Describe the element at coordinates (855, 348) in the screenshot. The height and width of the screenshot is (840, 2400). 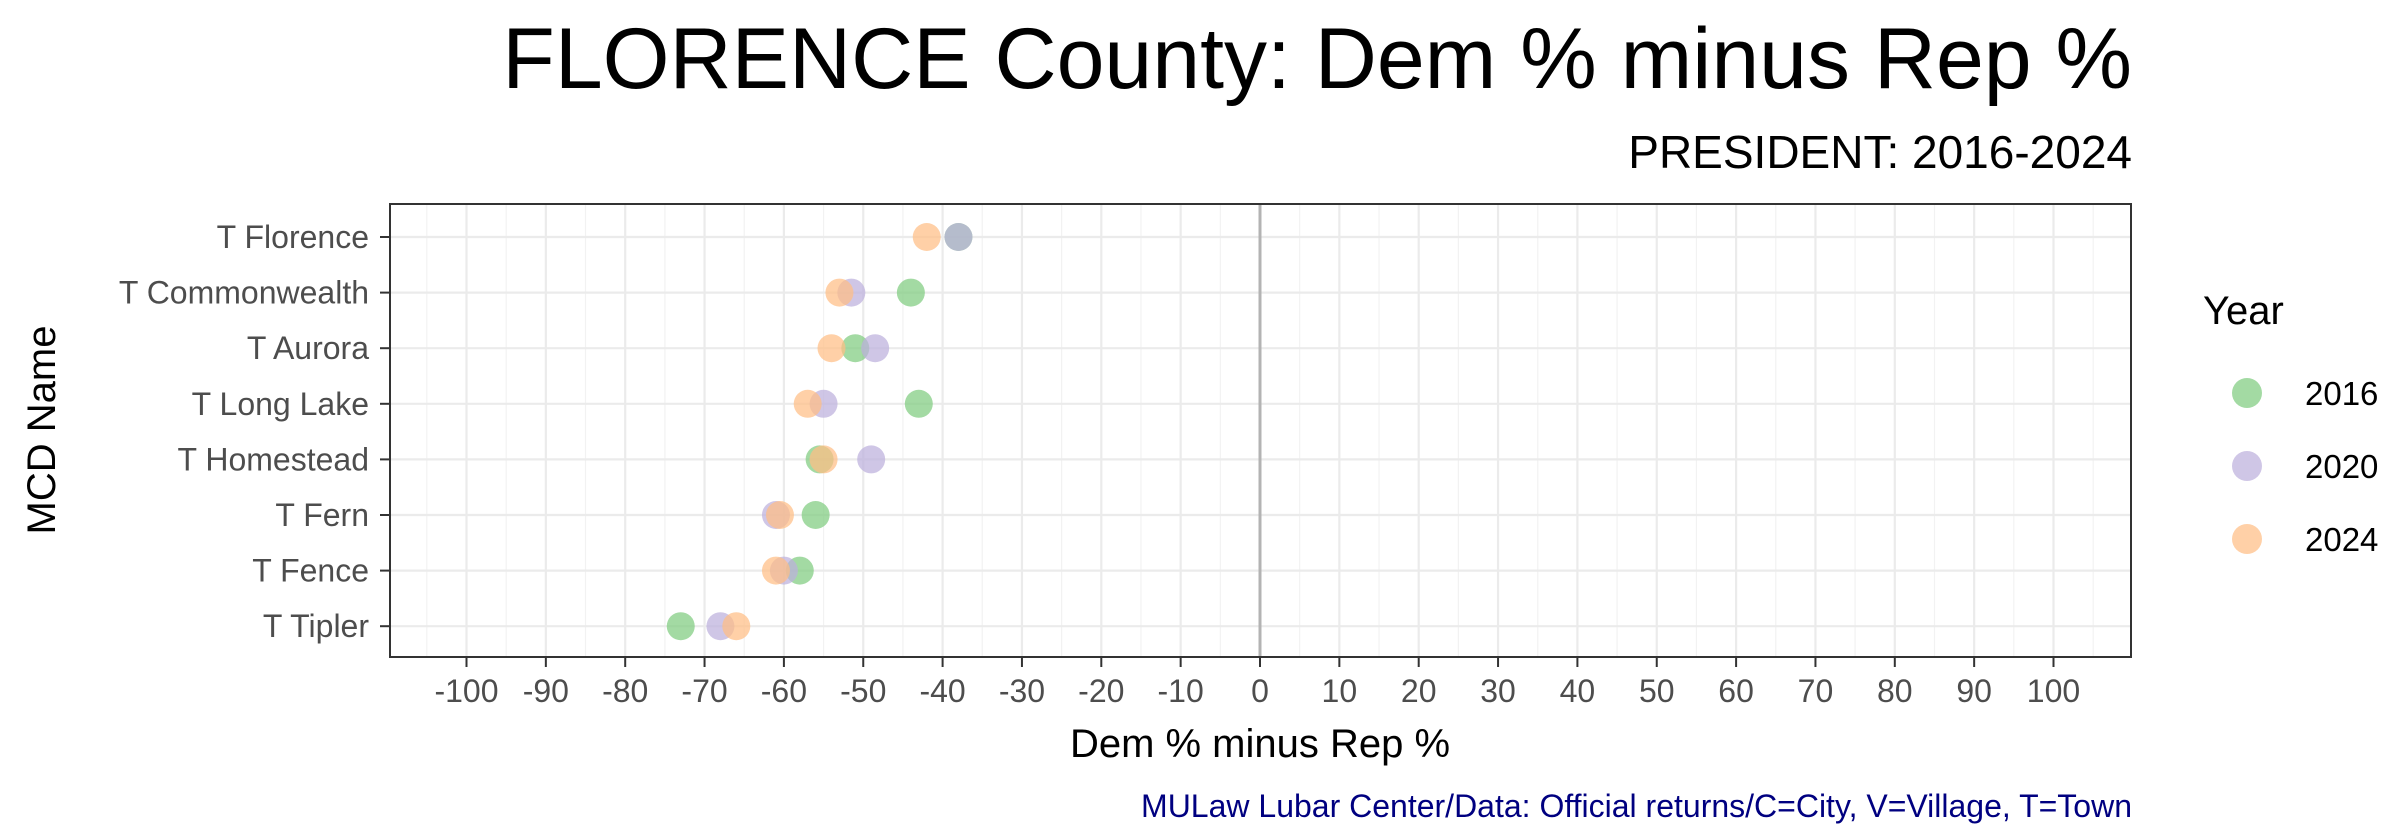
I see `point-2016-t-aurora` at that location.